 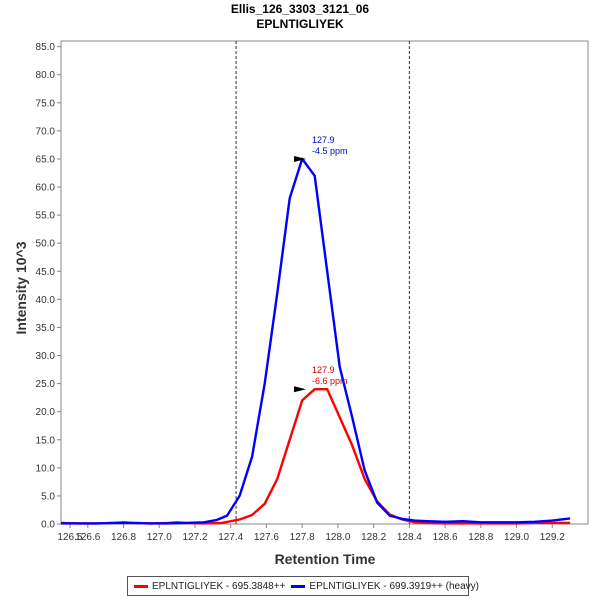 I want to click on x-tick-label: 128.6, so click(x=445, y=537).